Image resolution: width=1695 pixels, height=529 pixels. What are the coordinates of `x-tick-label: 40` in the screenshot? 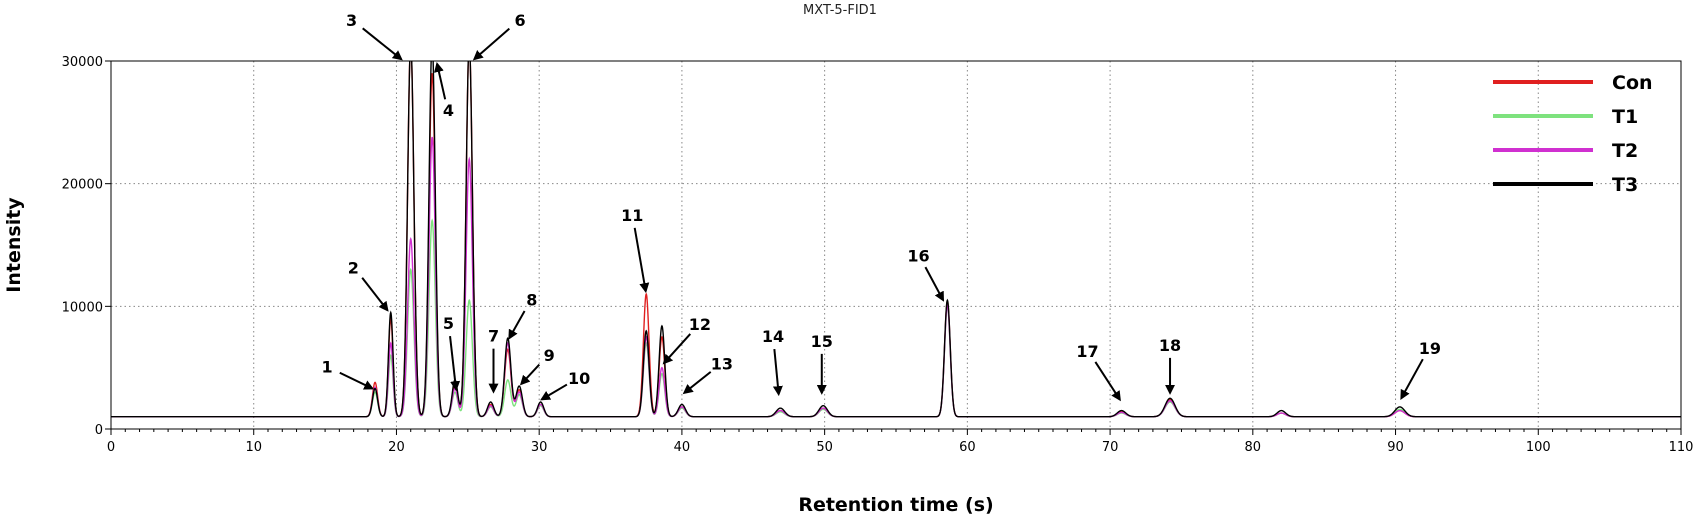 It's located at (682, 447).